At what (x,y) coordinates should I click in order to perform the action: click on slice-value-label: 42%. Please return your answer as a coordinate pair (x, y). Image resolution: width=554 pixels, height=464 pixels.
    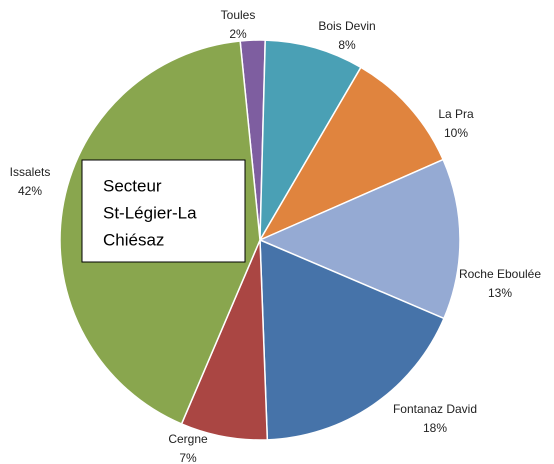
    Looking at the image, I should click on (30, 191).